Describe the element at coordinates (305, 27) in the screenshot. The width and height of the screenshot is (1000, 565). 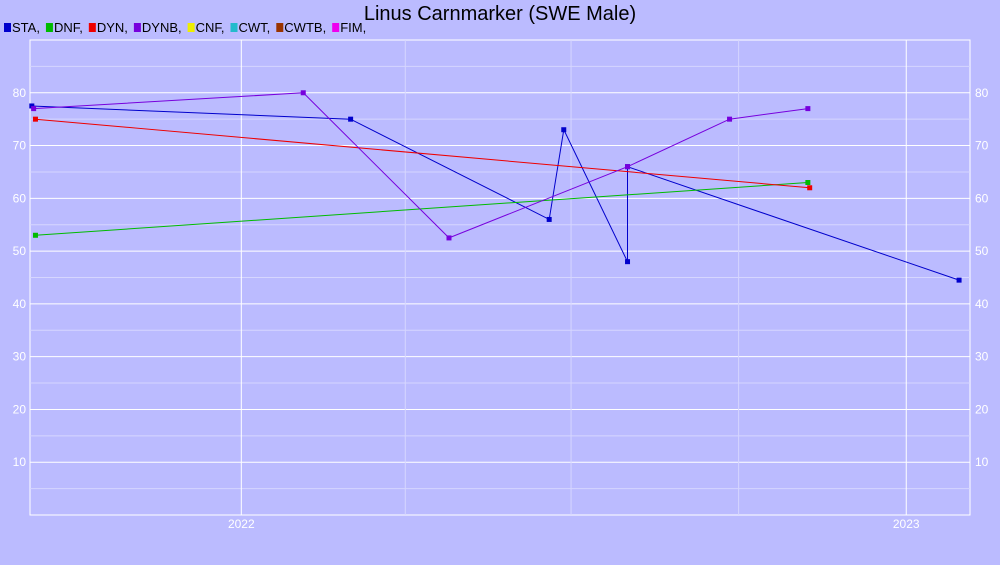
I see `legend-label: CWTB,` at that location.